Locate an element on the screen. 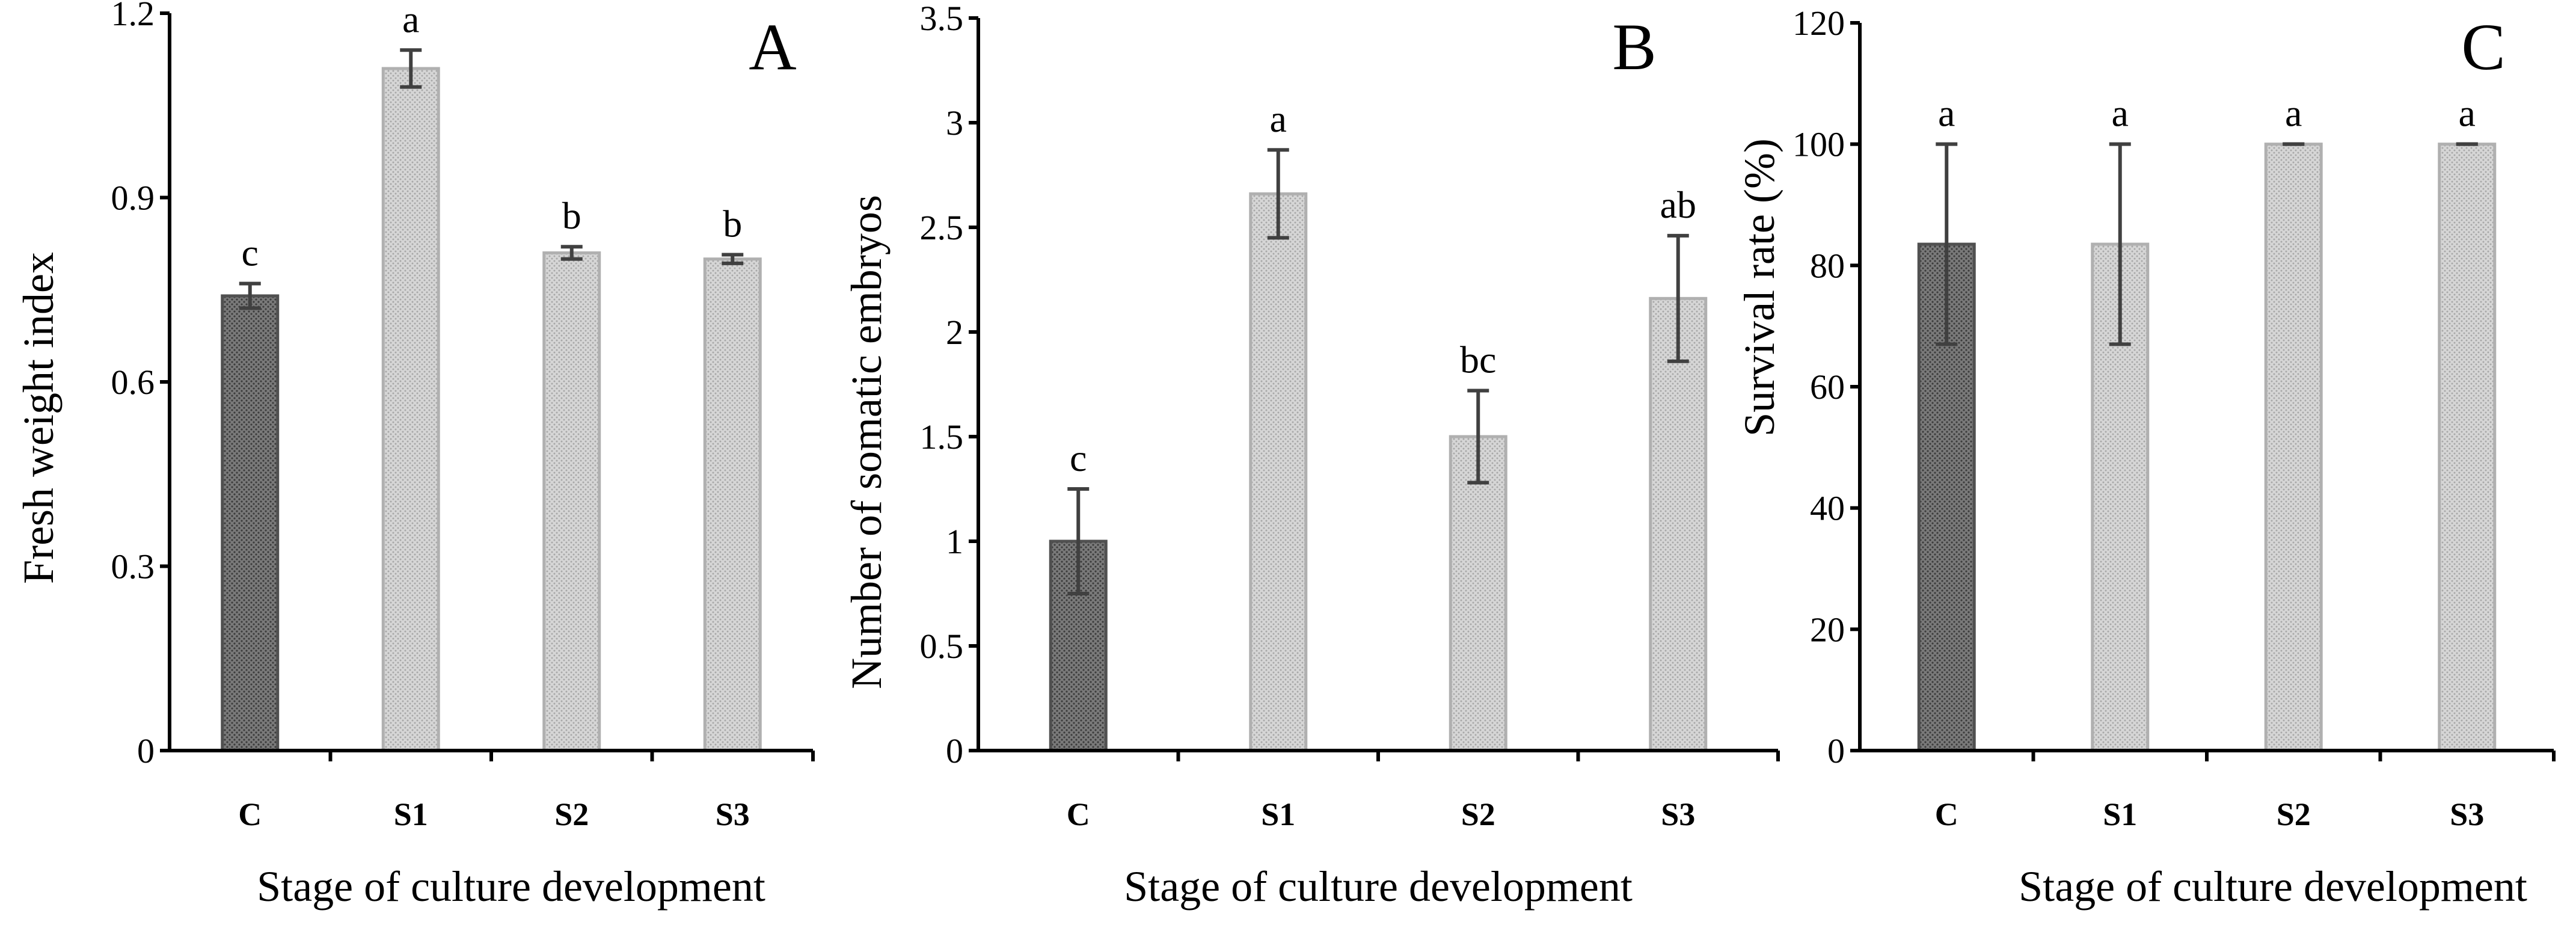  y-tick-label: 0.6 is located at coordinates (133, 382).